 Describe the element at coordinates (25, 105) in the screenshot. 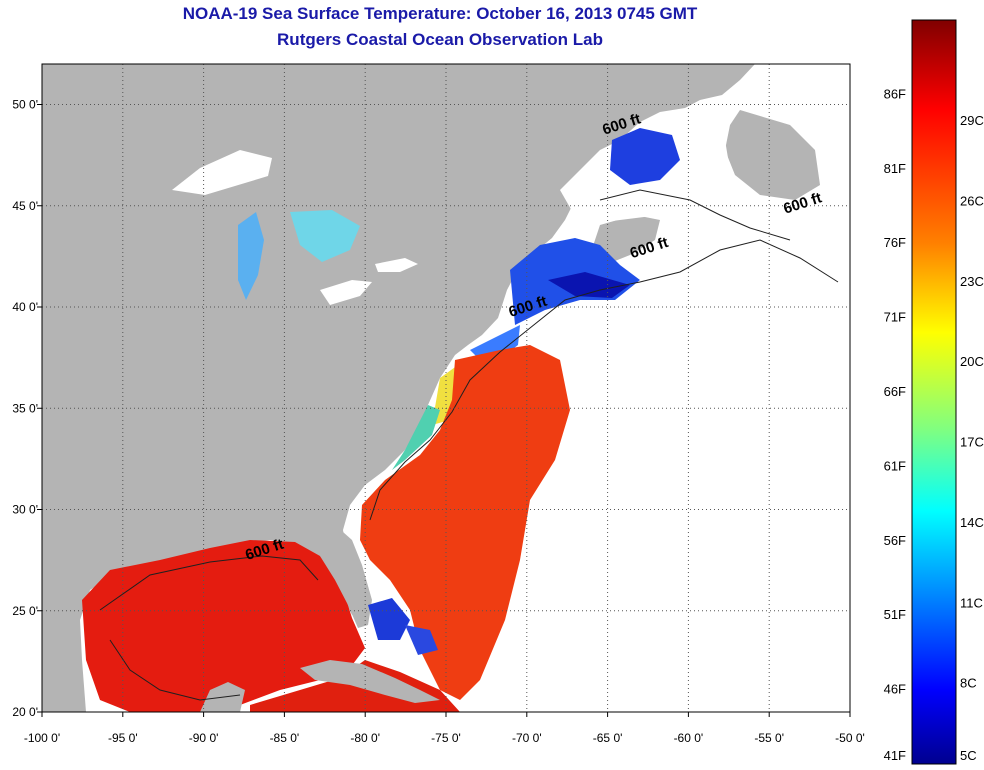

I see `lat-tick-label: 50 0'` at that location.